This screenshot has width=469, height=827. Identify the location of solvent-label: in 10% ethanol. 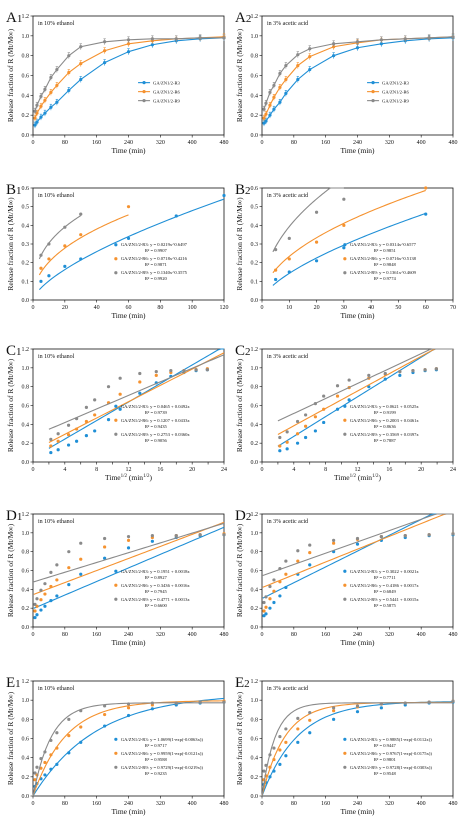
(56, 522).